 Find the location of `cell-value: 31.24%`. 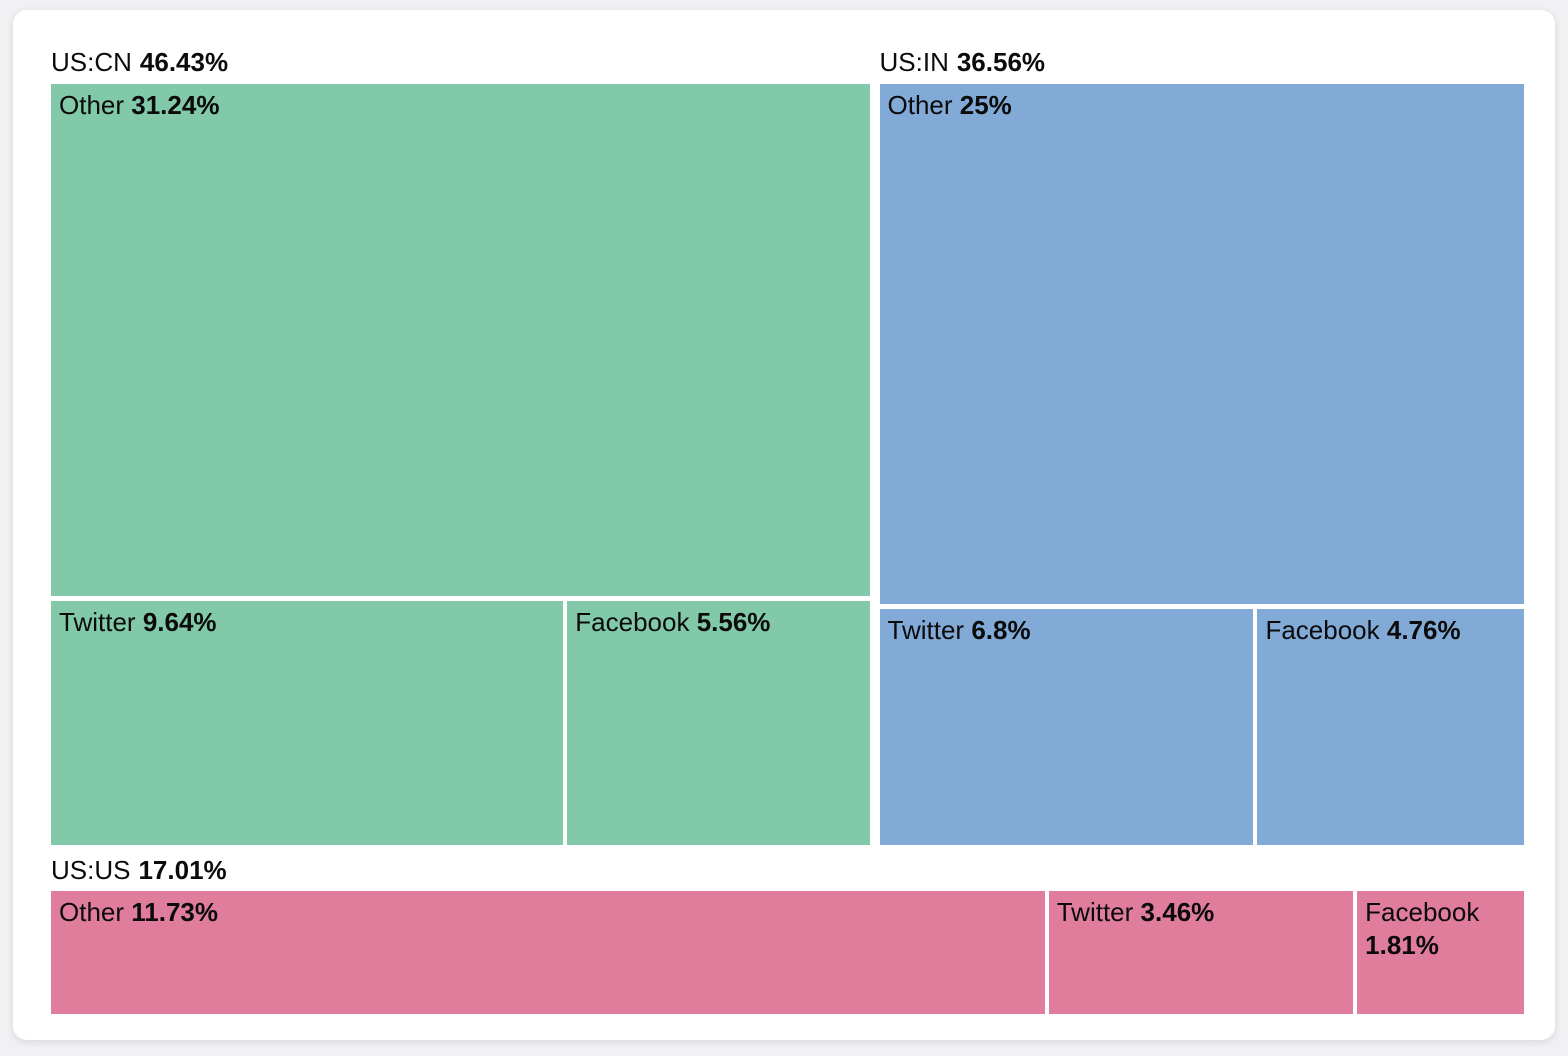

cell-value: 31.24% is located at coordinates (175, 105).